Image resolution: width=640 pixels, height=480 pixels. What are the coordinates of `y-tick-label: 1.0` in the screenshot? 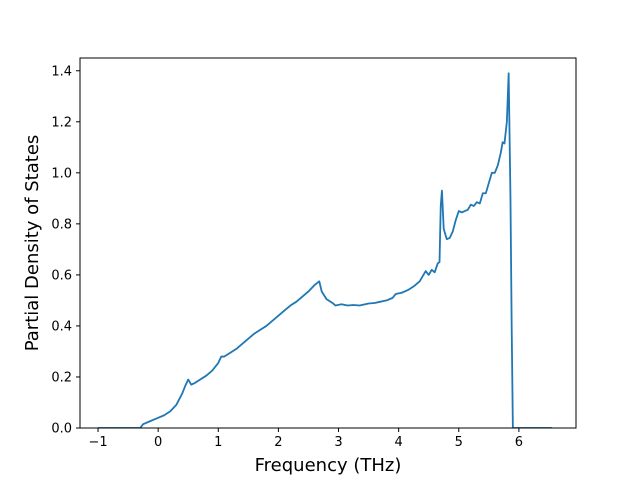 It's located at (61, 173).